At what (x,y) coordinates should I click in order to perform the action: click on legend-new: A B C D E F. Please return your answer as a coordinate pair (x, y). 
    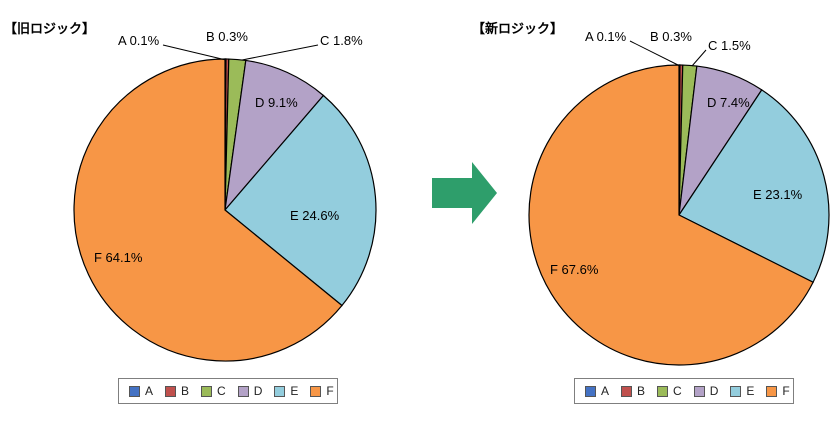
    Looking at the image, I should click on (684, 391).